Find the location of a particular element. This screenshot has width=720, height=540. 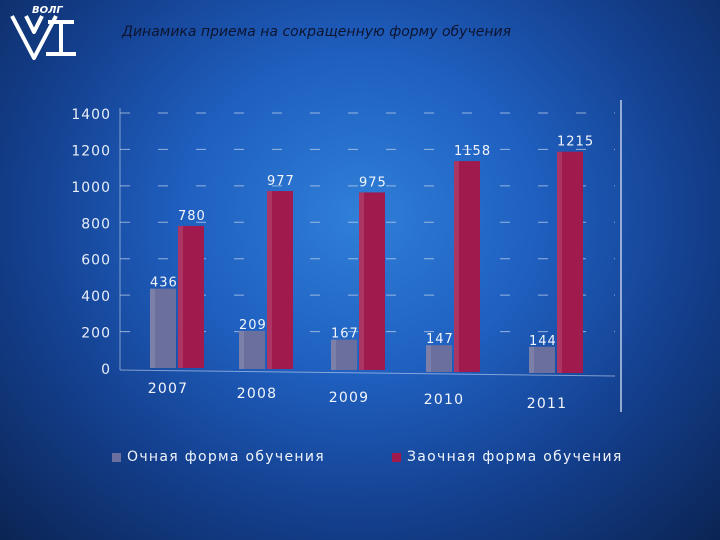

y-tick-label: 600 is located at coordinates (96, 261).